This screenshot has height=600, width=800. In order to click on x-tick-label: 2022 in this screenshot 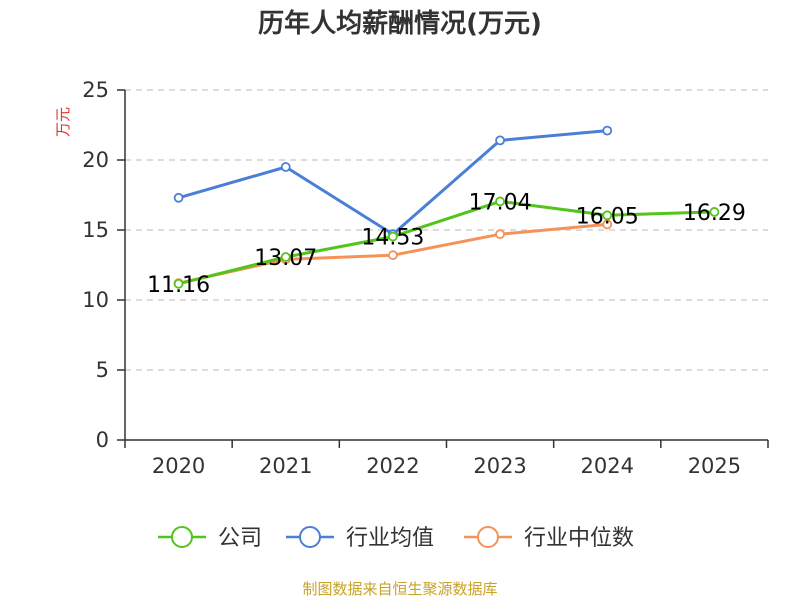, I will do `click(392, 466)`.